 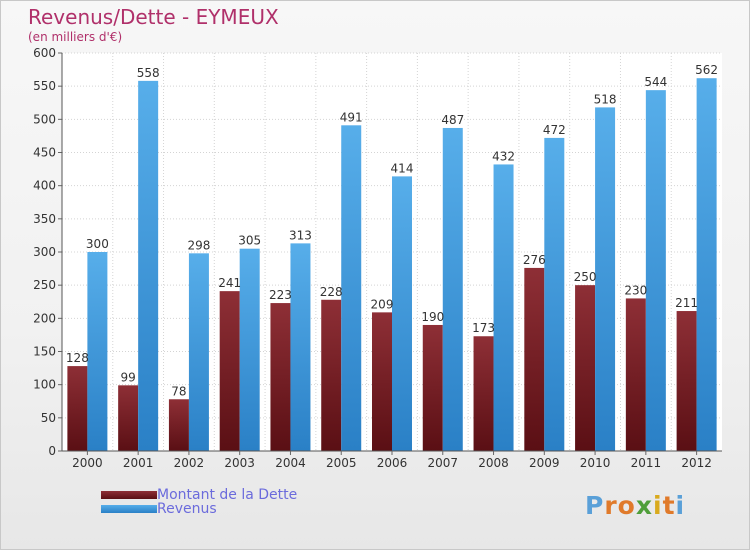 What do you see at coordinates (44, 285) in the screenshot?
I see `y-tick-label: 250` at bounding box center [44, 285].